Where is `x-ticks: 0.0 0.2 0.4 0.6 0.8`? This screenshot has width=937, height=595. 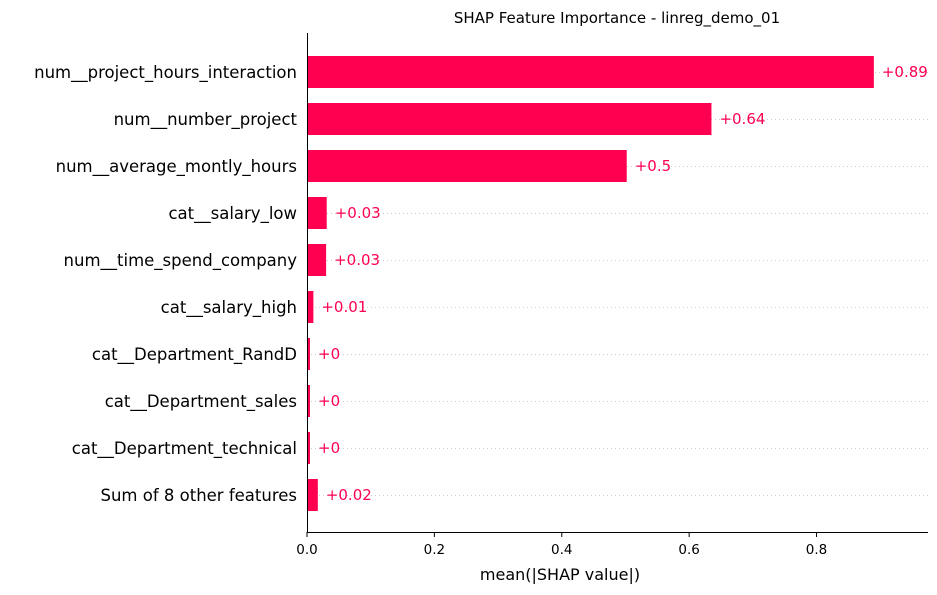 x-ticks: 0.0 0.2 0.4 0.6 0.8 is located at coordinates (561, 545).